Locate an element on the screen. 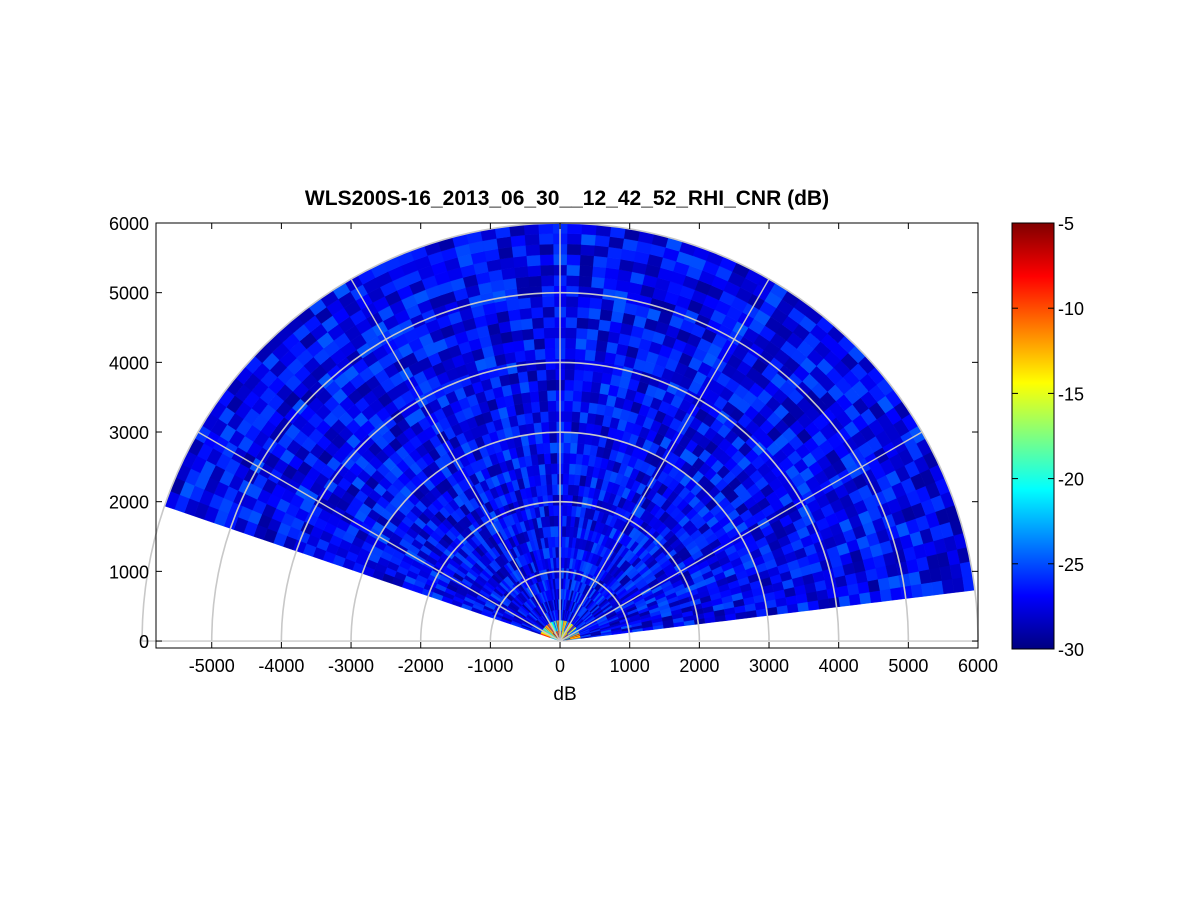 This screenshot has height=901, width=1201. colorbar-gradient is located at coordinates (1033, 436).